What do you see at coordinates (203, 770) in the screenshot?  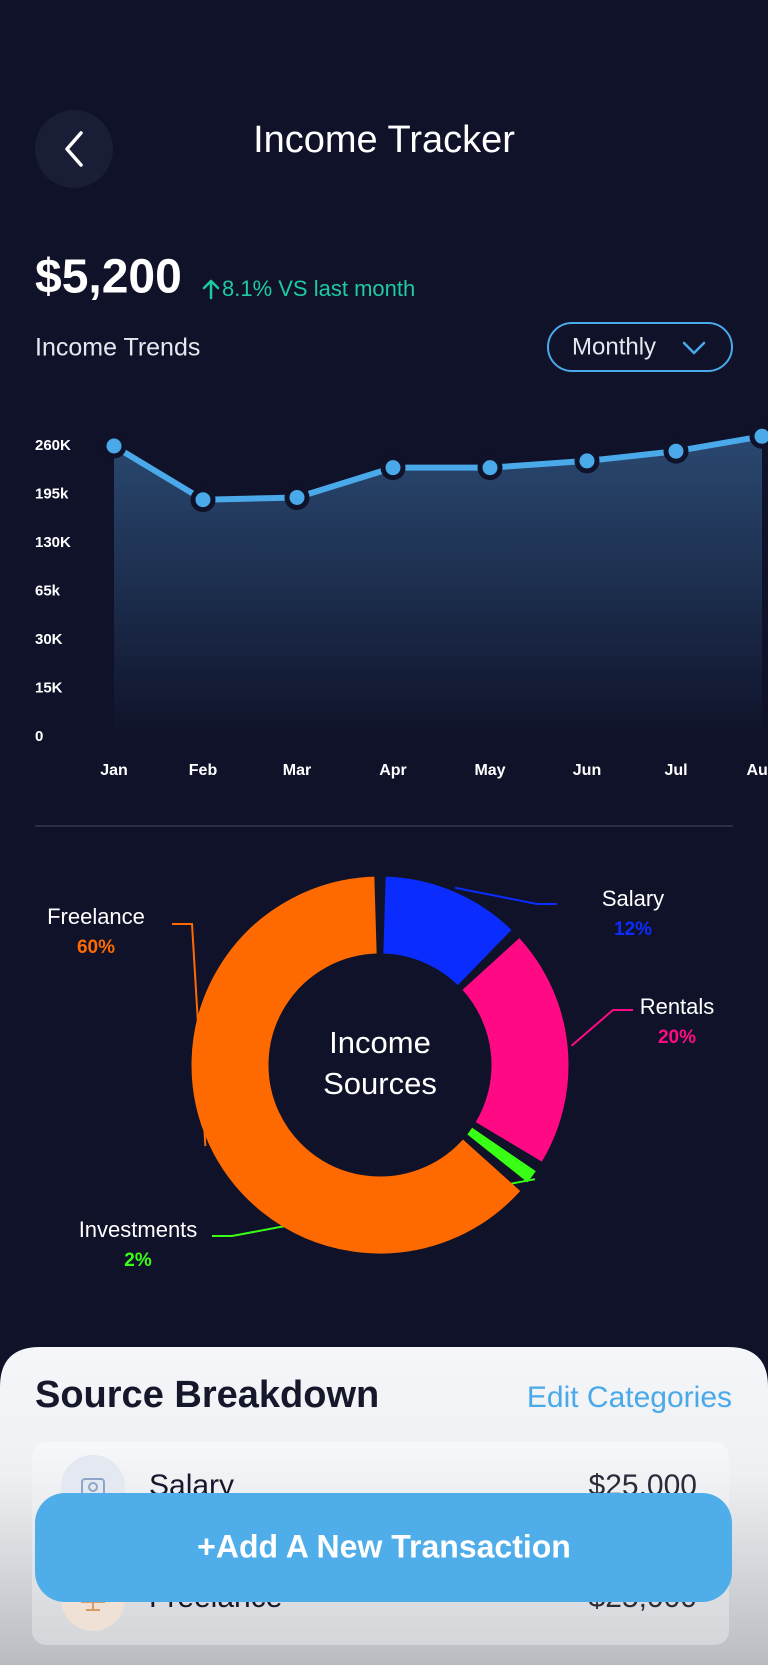 I see `x-tick-label: Feb` at bounding box center [203, 770].